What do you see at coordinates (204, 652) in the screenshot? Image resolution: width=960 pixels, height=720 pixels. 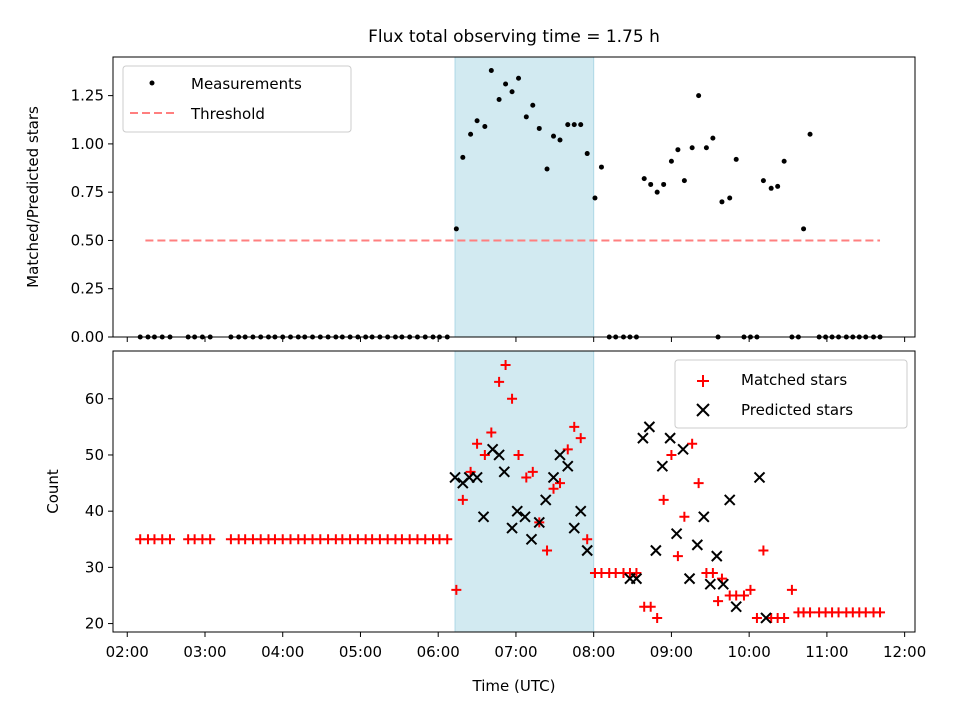 I see `x-tick-label: 03:00` at bounding box center [204, 652].